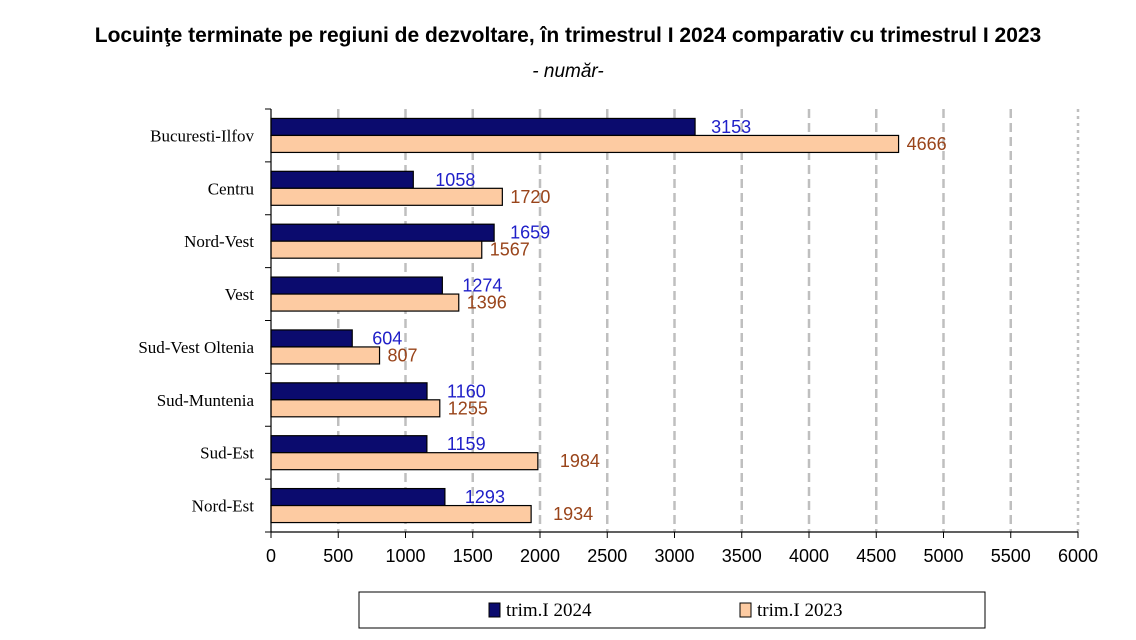 The image size is (1136, 640). I want to click on data-label-2023: 807, so click(403, 355).